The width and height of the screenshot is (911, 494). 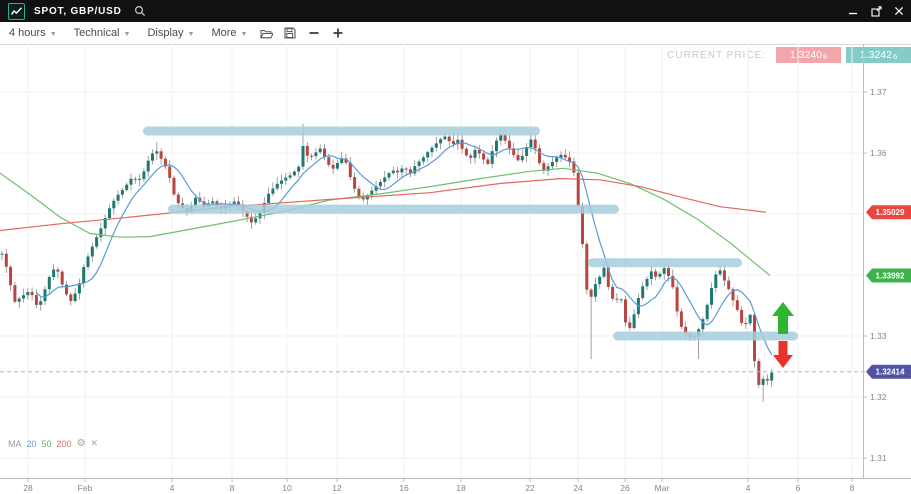 I want to click on indicator-settings-gear-icon: ⚙, so click(x=81, y=443).